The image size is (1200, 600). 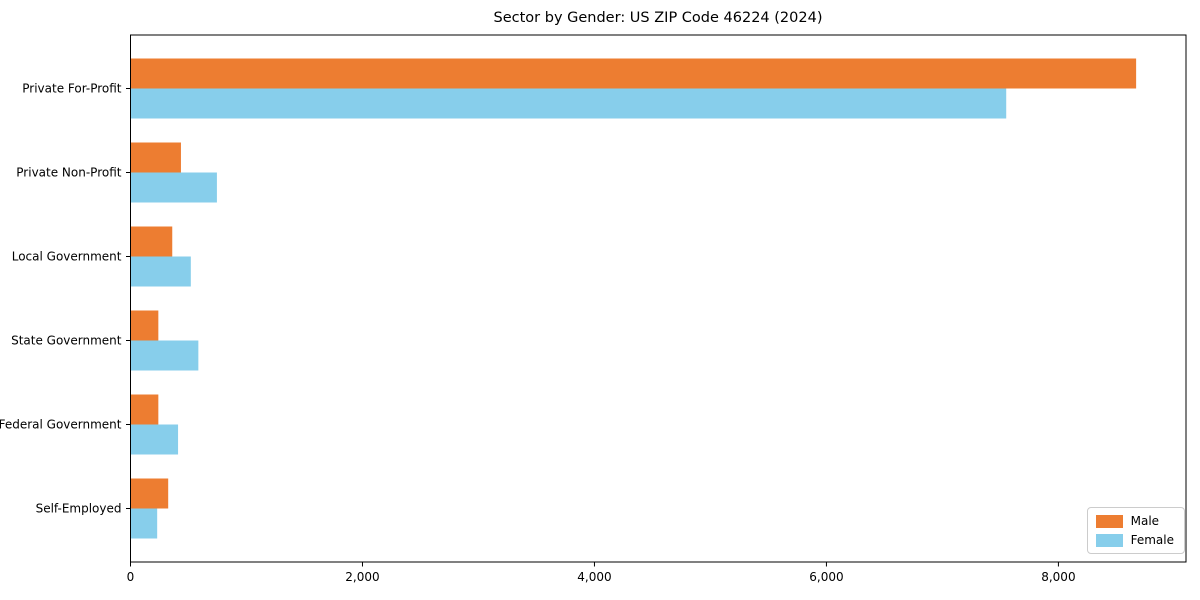 I want to click on y-axis-label: Private Non-Profit, so click(x=69, y=173).